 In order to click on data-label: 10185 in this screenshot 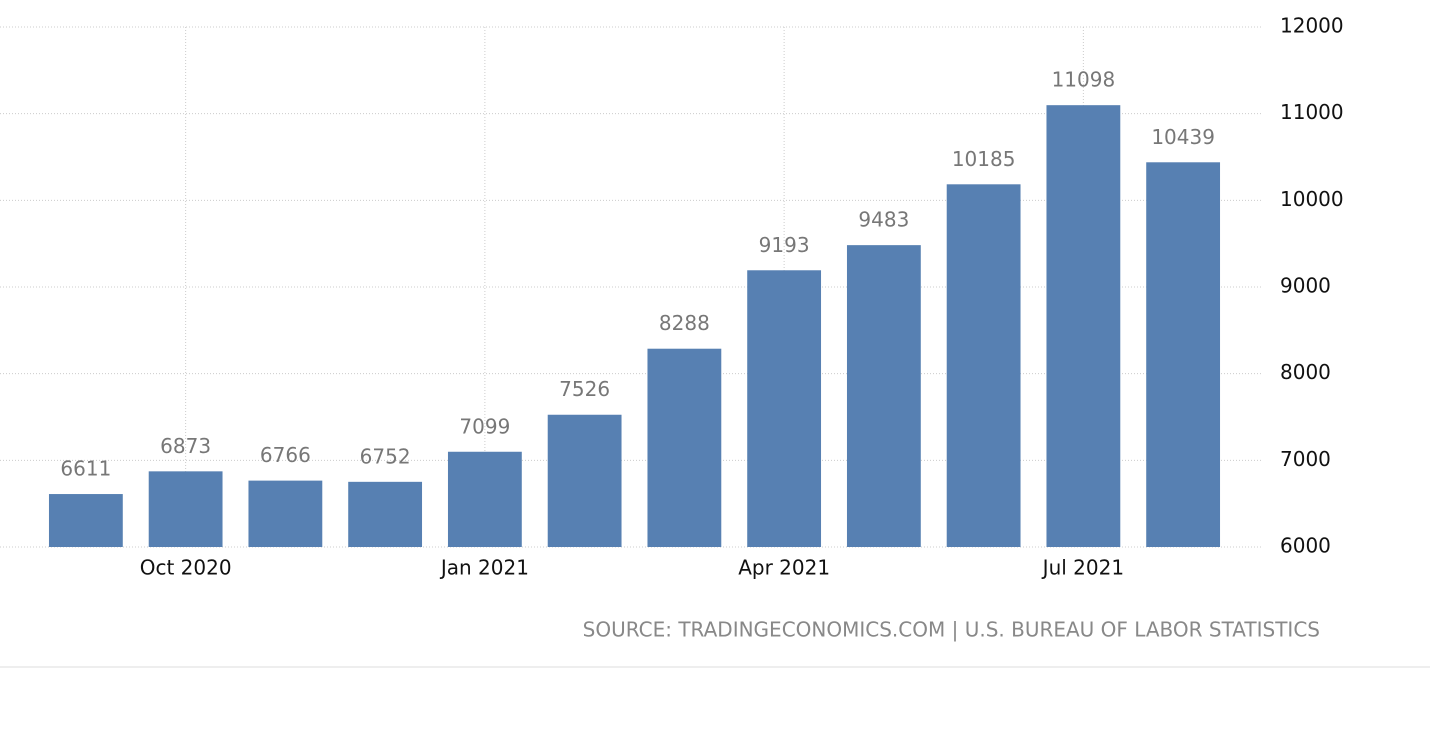, I will do `click(984, 159)`.